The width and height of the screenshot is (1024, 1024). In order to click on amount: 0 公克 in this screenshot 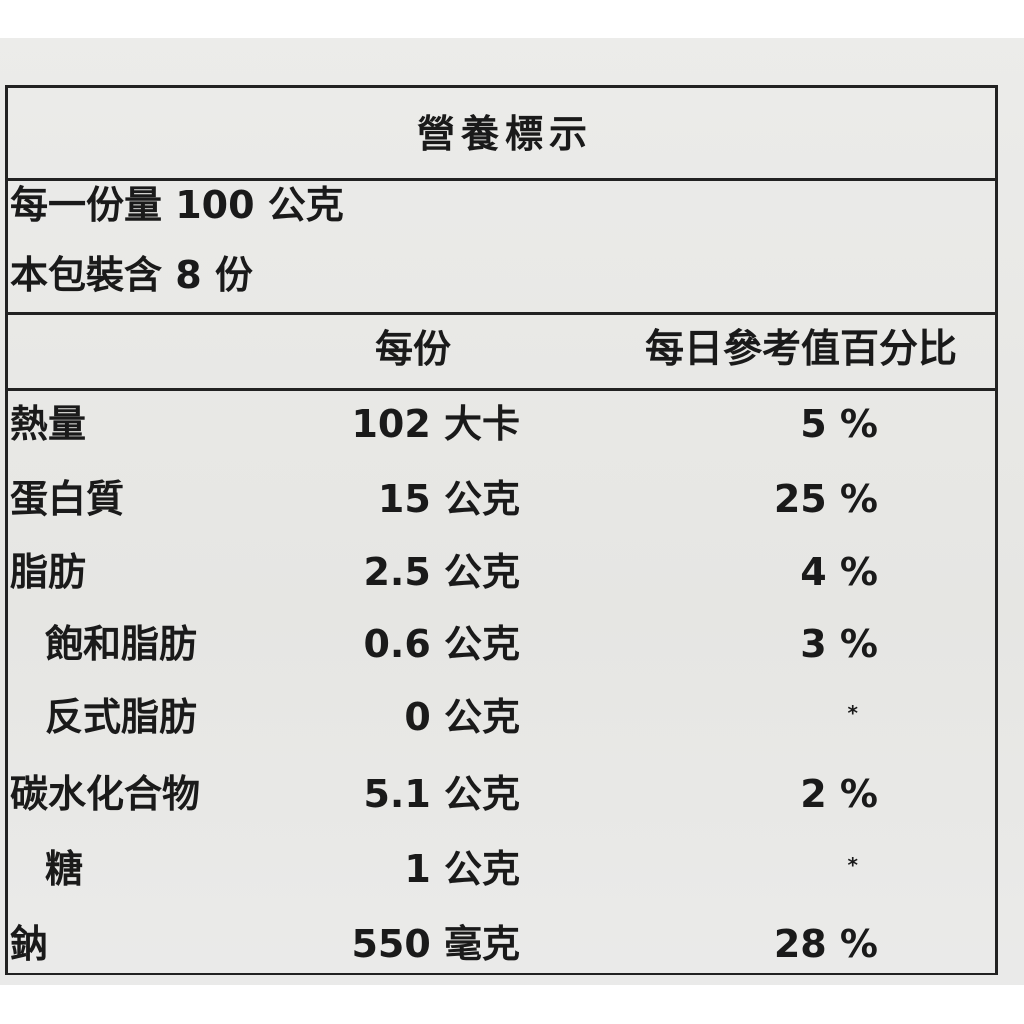, I will do `click(462, 717)`.